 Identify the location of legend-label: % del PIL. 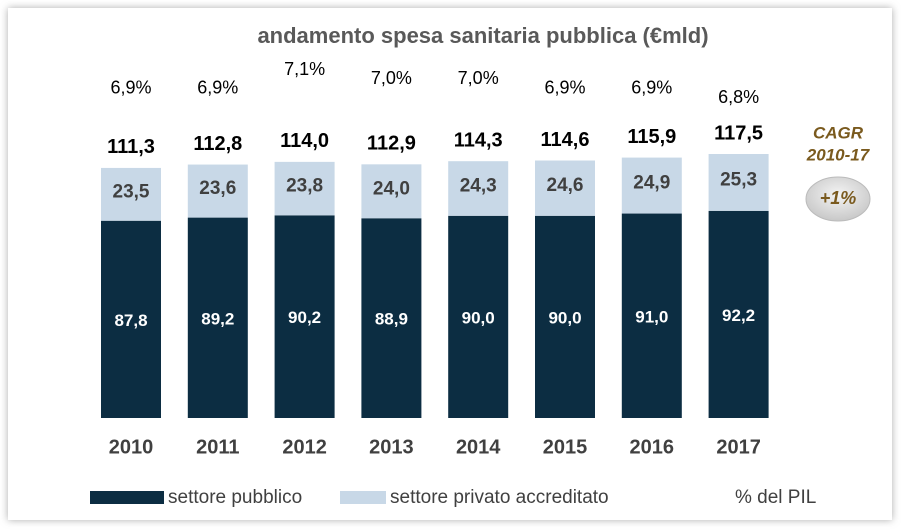
(775, 497).